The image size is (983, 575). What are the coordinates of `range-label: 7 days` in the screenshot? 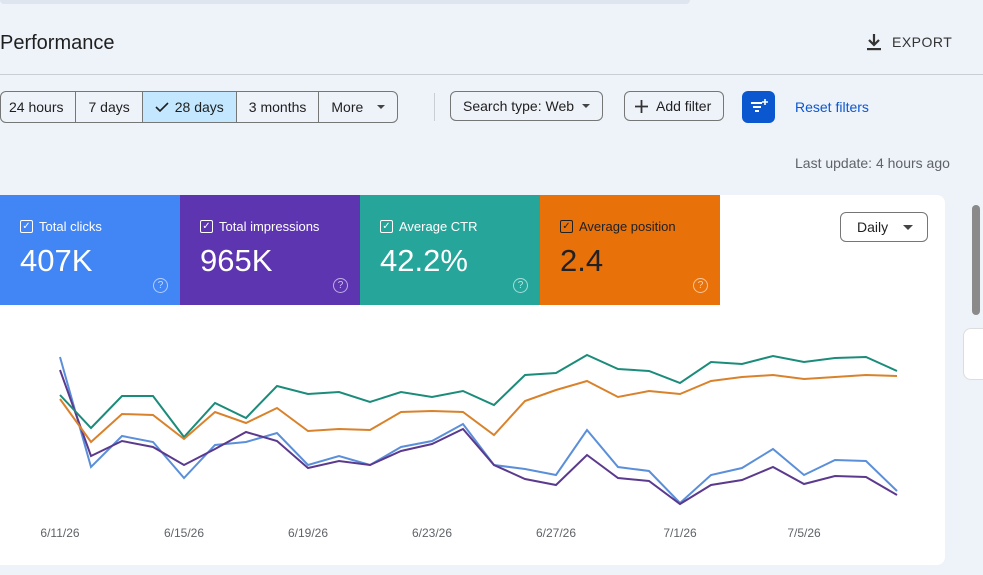 It's located at (109, 107).